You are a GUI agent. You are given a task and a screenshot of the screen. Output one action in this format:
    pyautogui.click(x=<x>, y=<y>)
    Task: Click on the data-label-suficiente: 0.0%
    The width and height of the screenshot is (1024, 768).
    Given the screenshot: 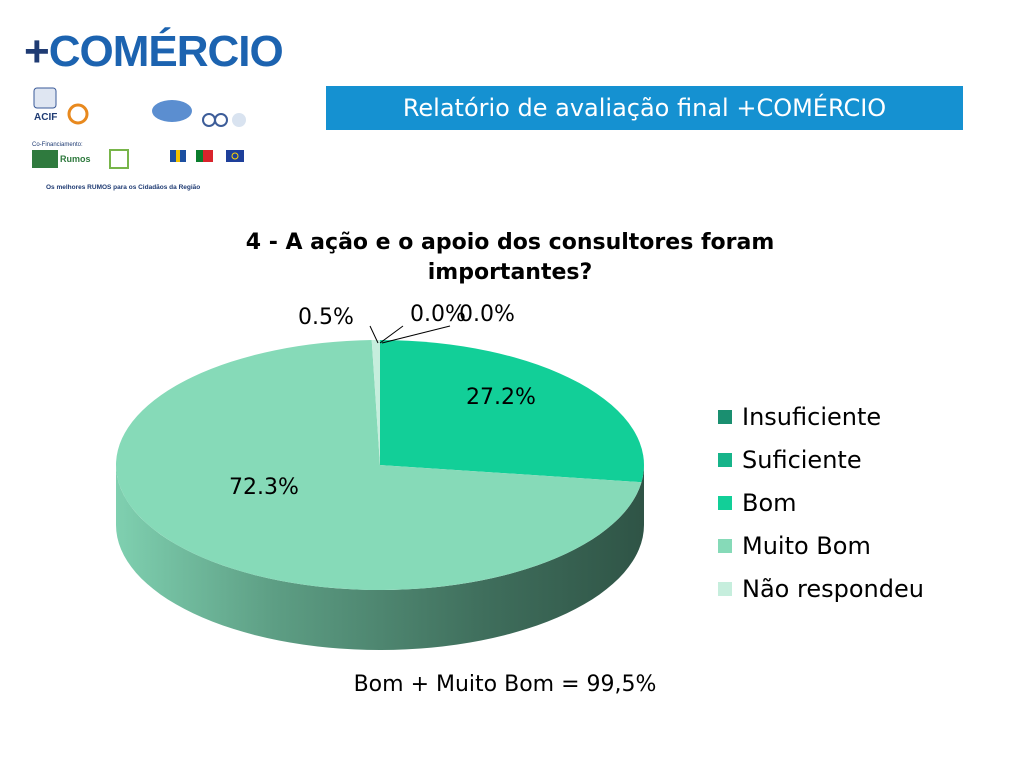 What is the action you would take?
    pyautogui.click(x=487, y=314)
    